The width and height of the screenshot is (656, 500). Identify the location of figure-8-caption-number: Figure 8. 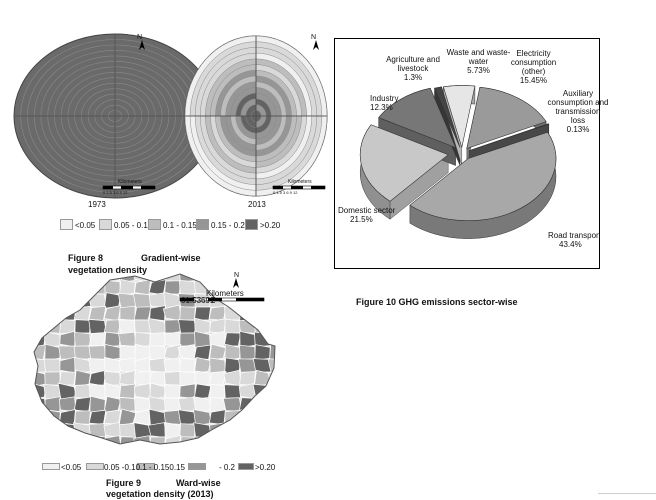
(85, 258).